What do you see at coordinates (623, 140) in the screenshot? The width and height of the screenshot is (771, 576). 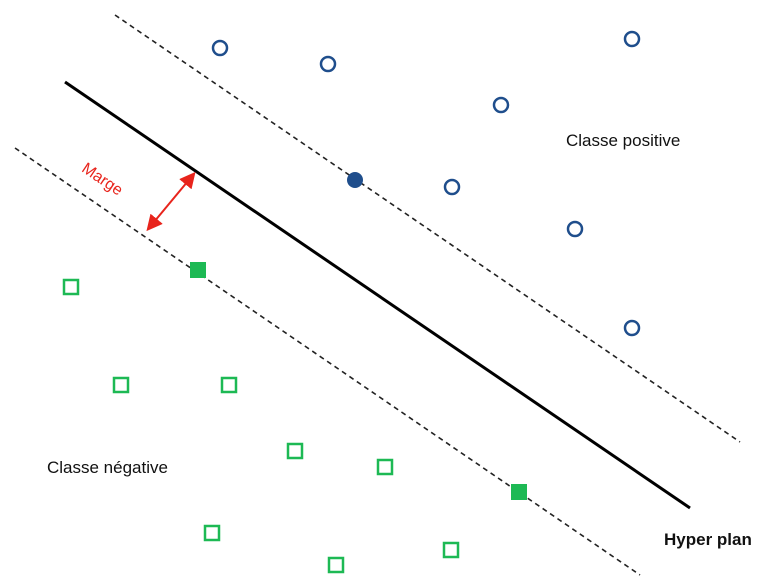 I see `positive-class-label: Classe positive` at bounding box center [623, 140].